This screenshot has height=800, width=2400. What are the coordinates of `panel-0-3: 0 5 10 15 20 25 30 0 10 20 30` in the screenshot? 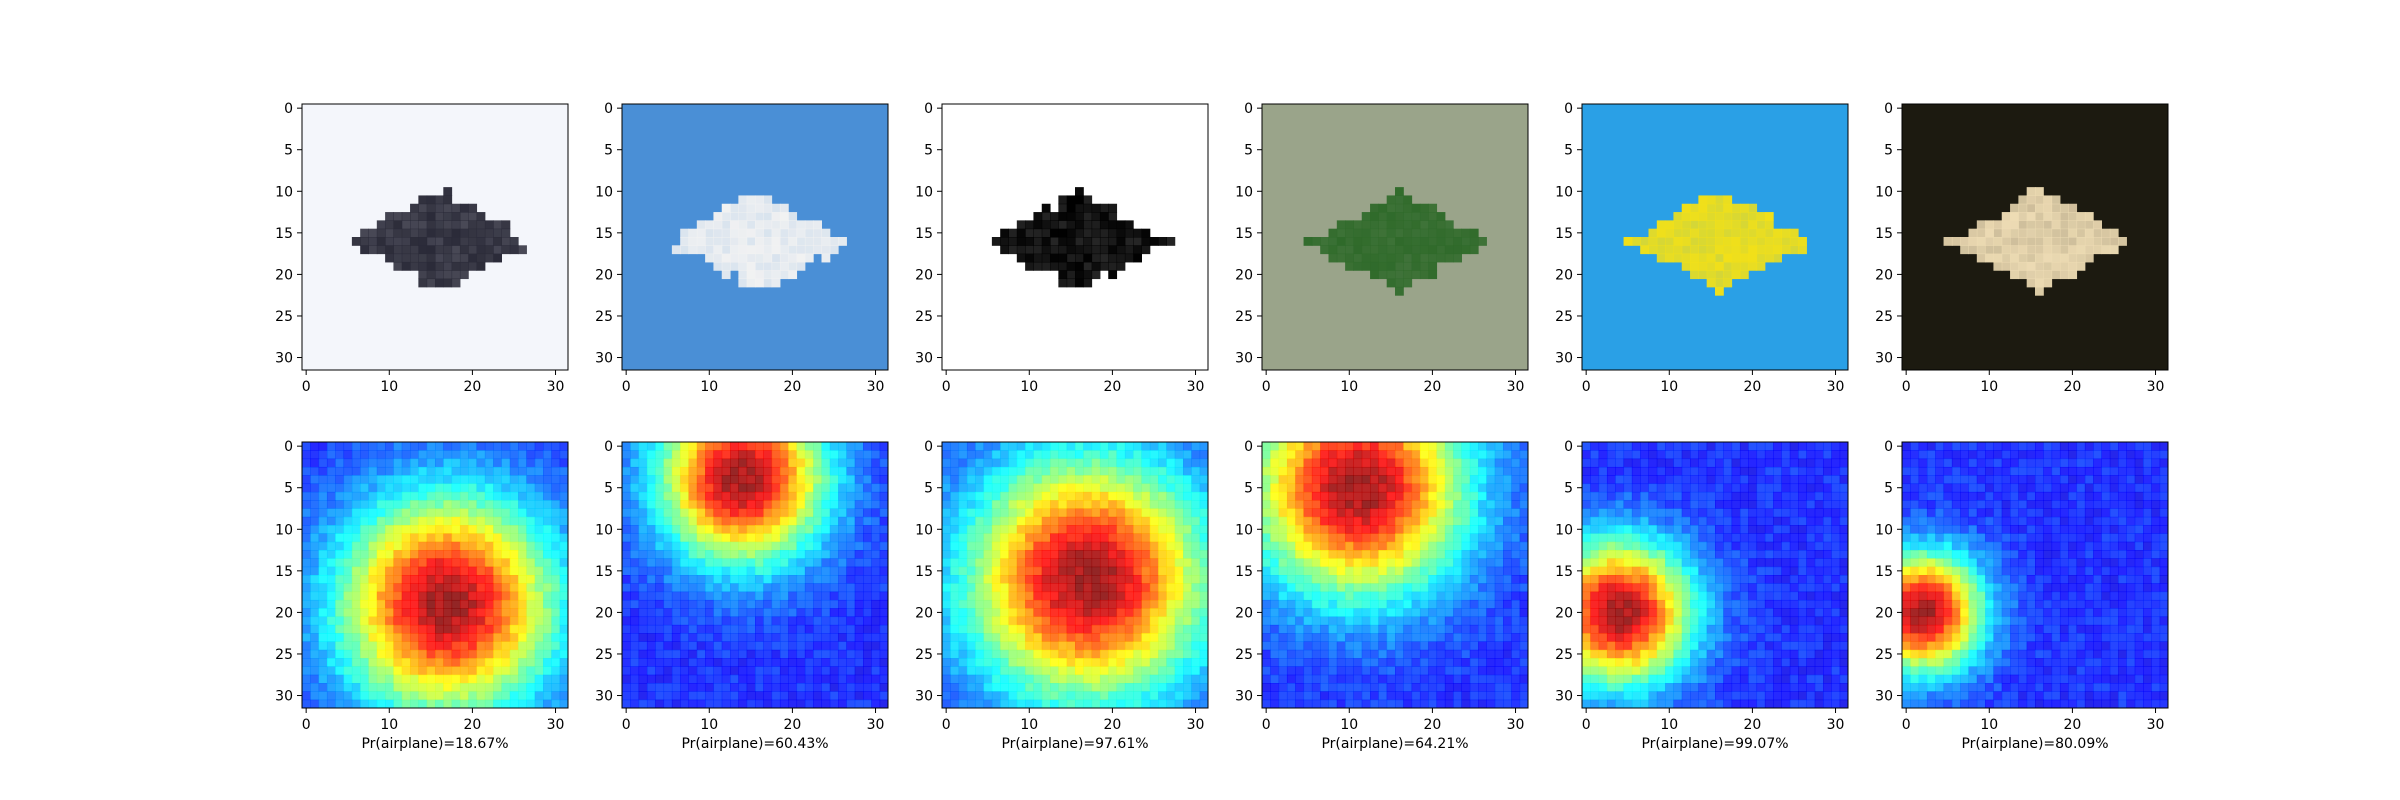 It's located at (1382, 248).